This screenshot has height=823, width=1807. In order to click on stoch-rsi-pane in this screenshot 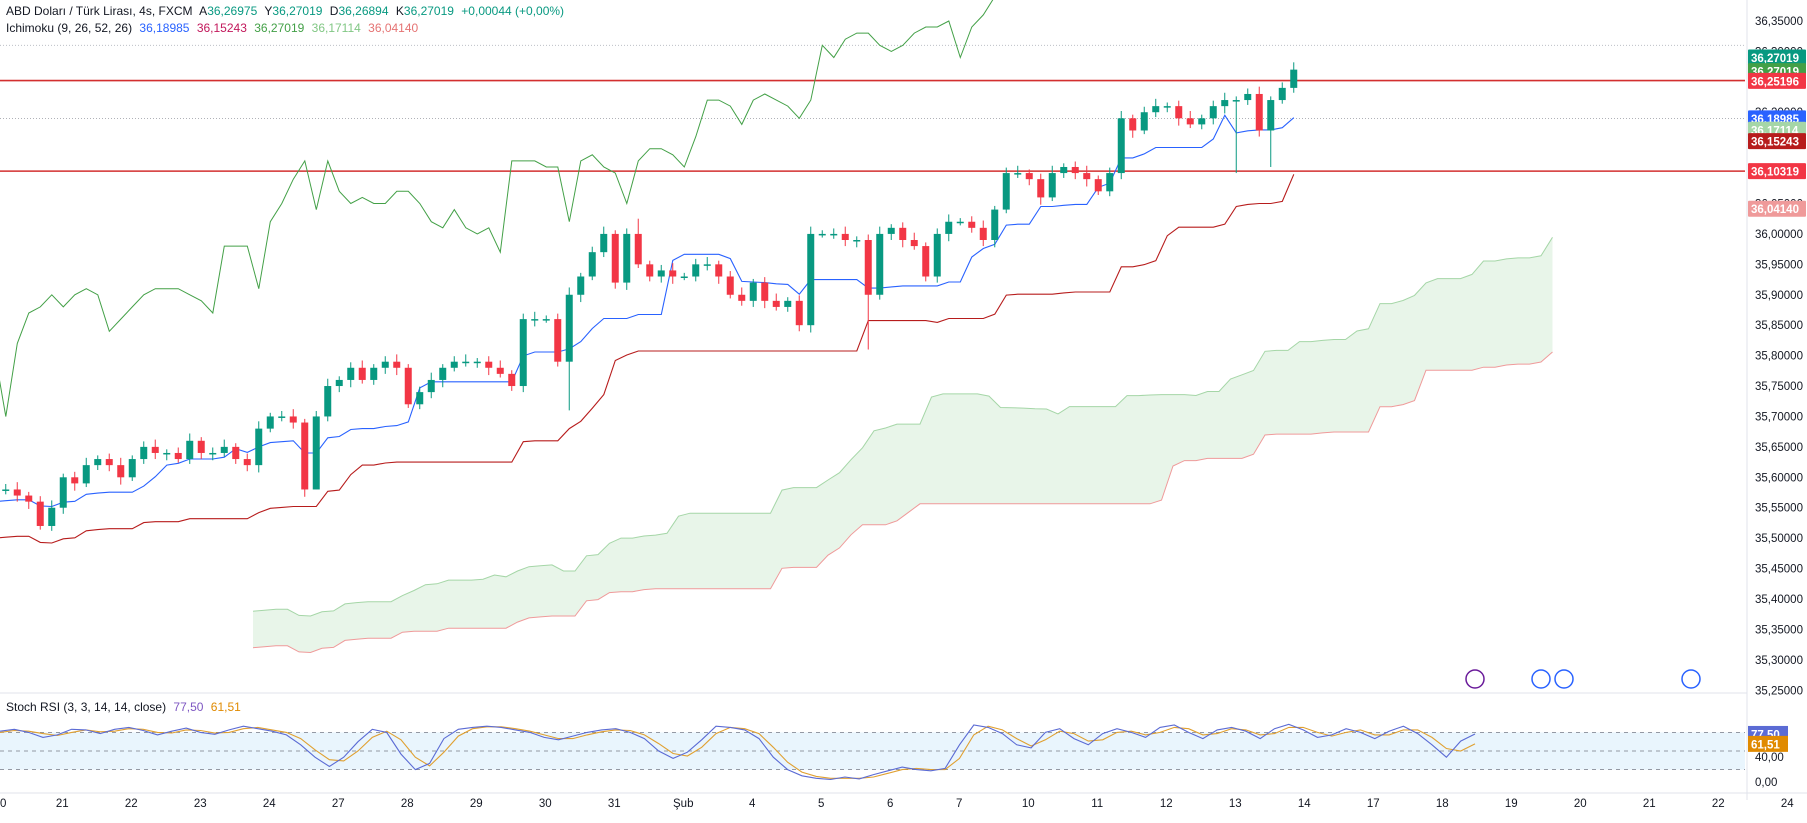, I will do `click(903, 736)`.